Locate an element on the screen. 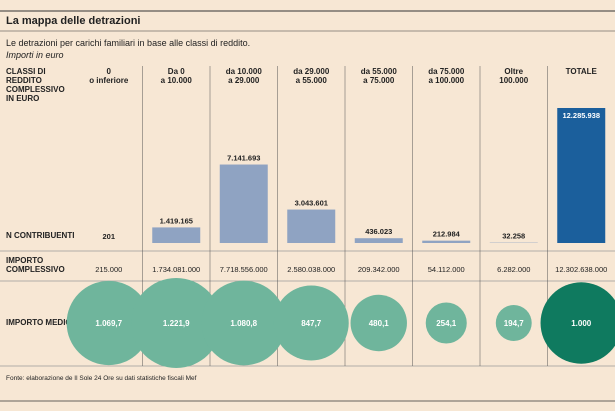 Image resolution: width=615 pixels, height=411 pixels. bubble-label: 847,7 is located at coordinates (311, 323).